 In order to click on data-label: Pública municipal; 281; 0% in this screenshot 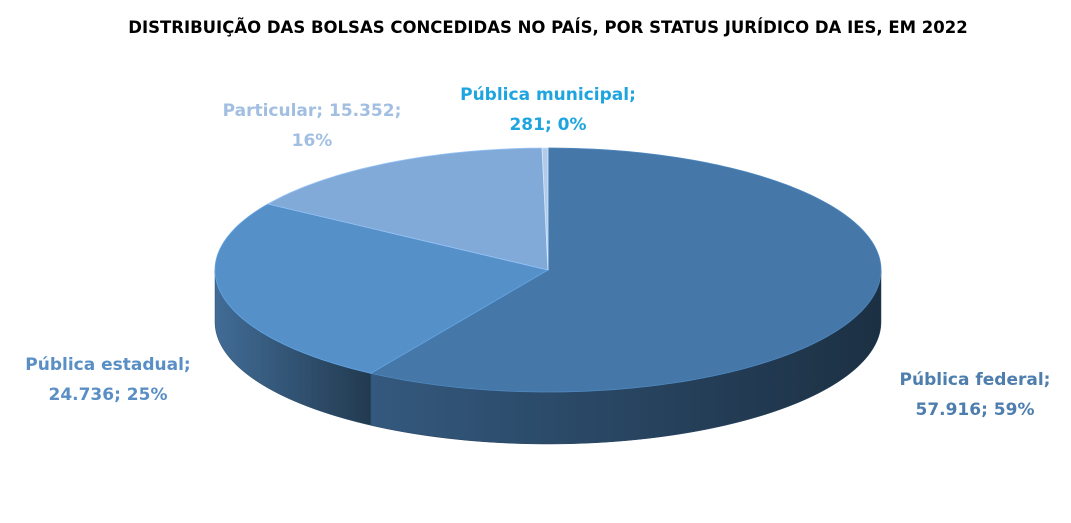, I will do `click(548, 110)`.